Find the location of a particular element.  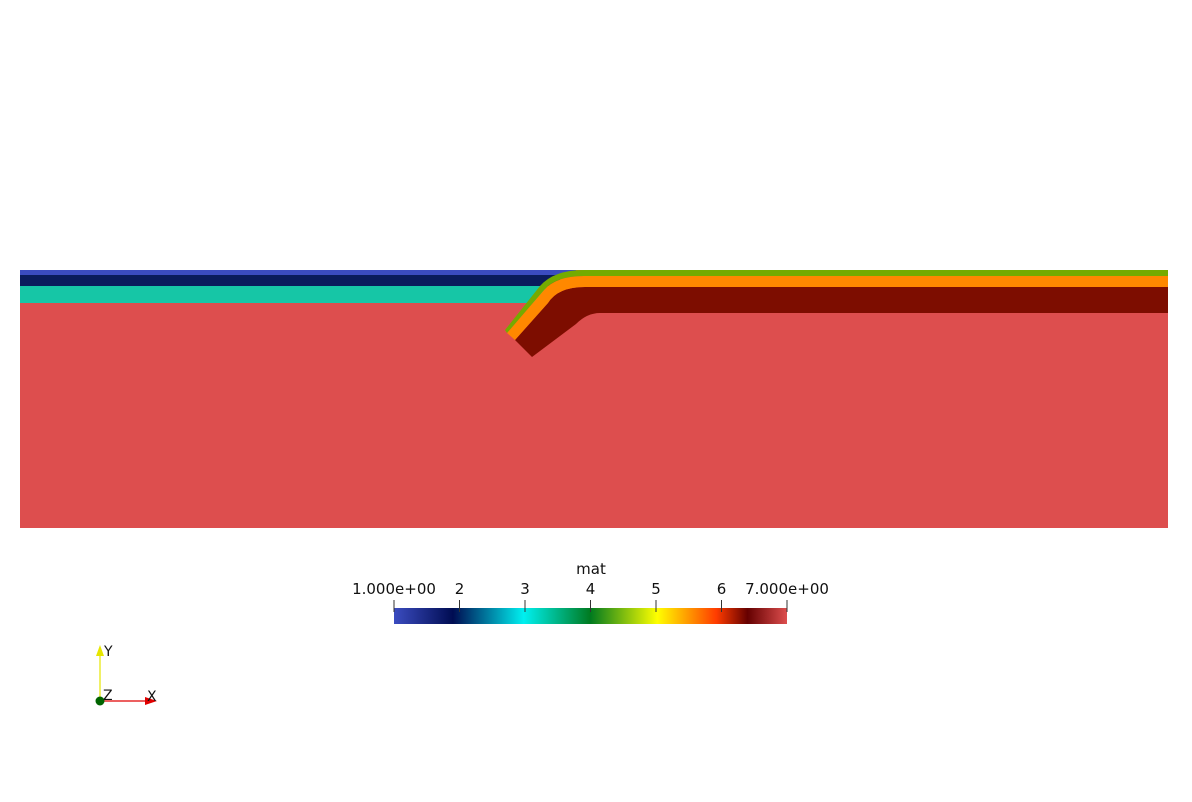

z-axis-label: Z is located at coordinates (108, 696).